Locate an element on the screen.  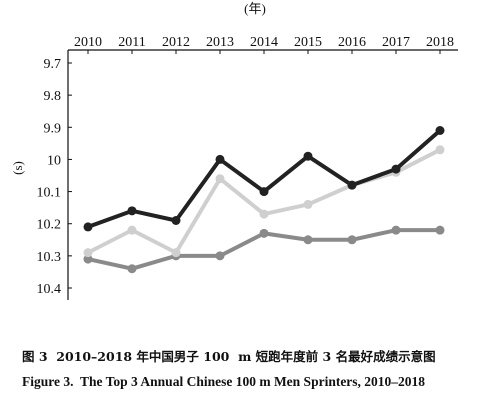
y-tick-label-6: 10.3 is located at coordinates (49, 257).